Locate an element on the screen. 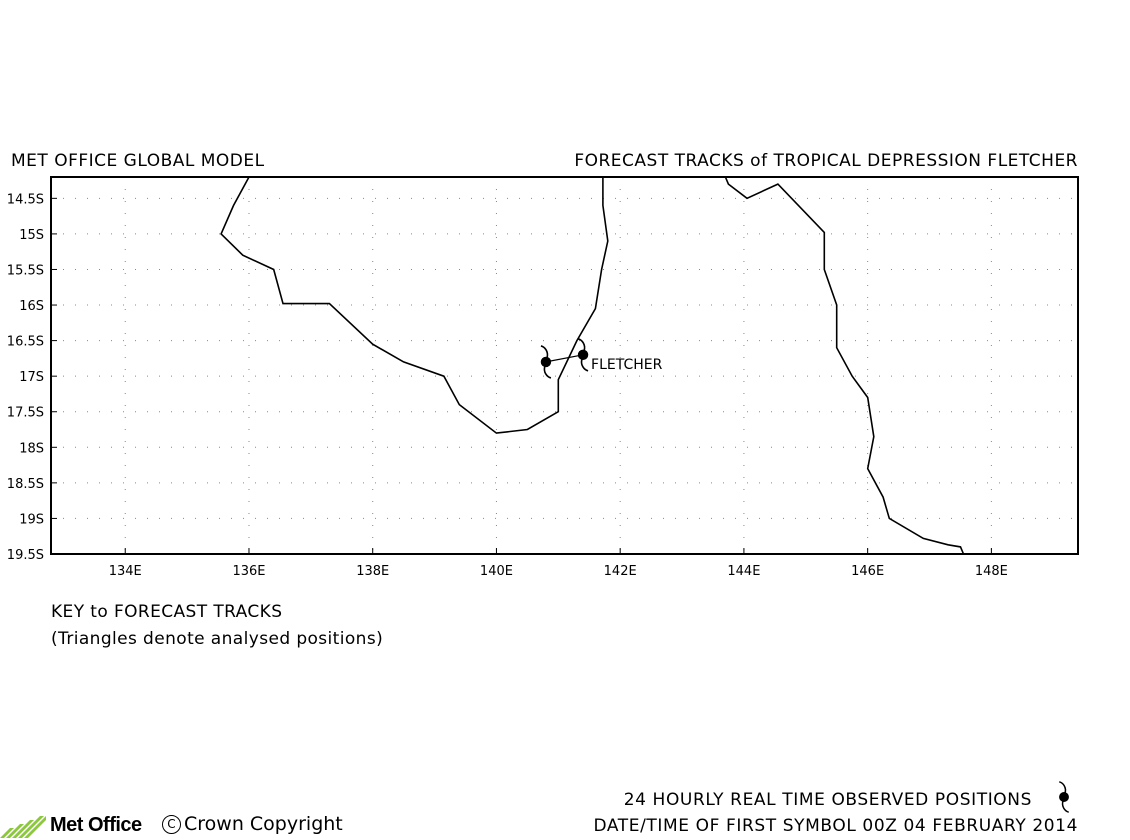 The width and height of the screenshot is (1130, 840). lat-tick-label: 18S is located at coordinates (31, 448).